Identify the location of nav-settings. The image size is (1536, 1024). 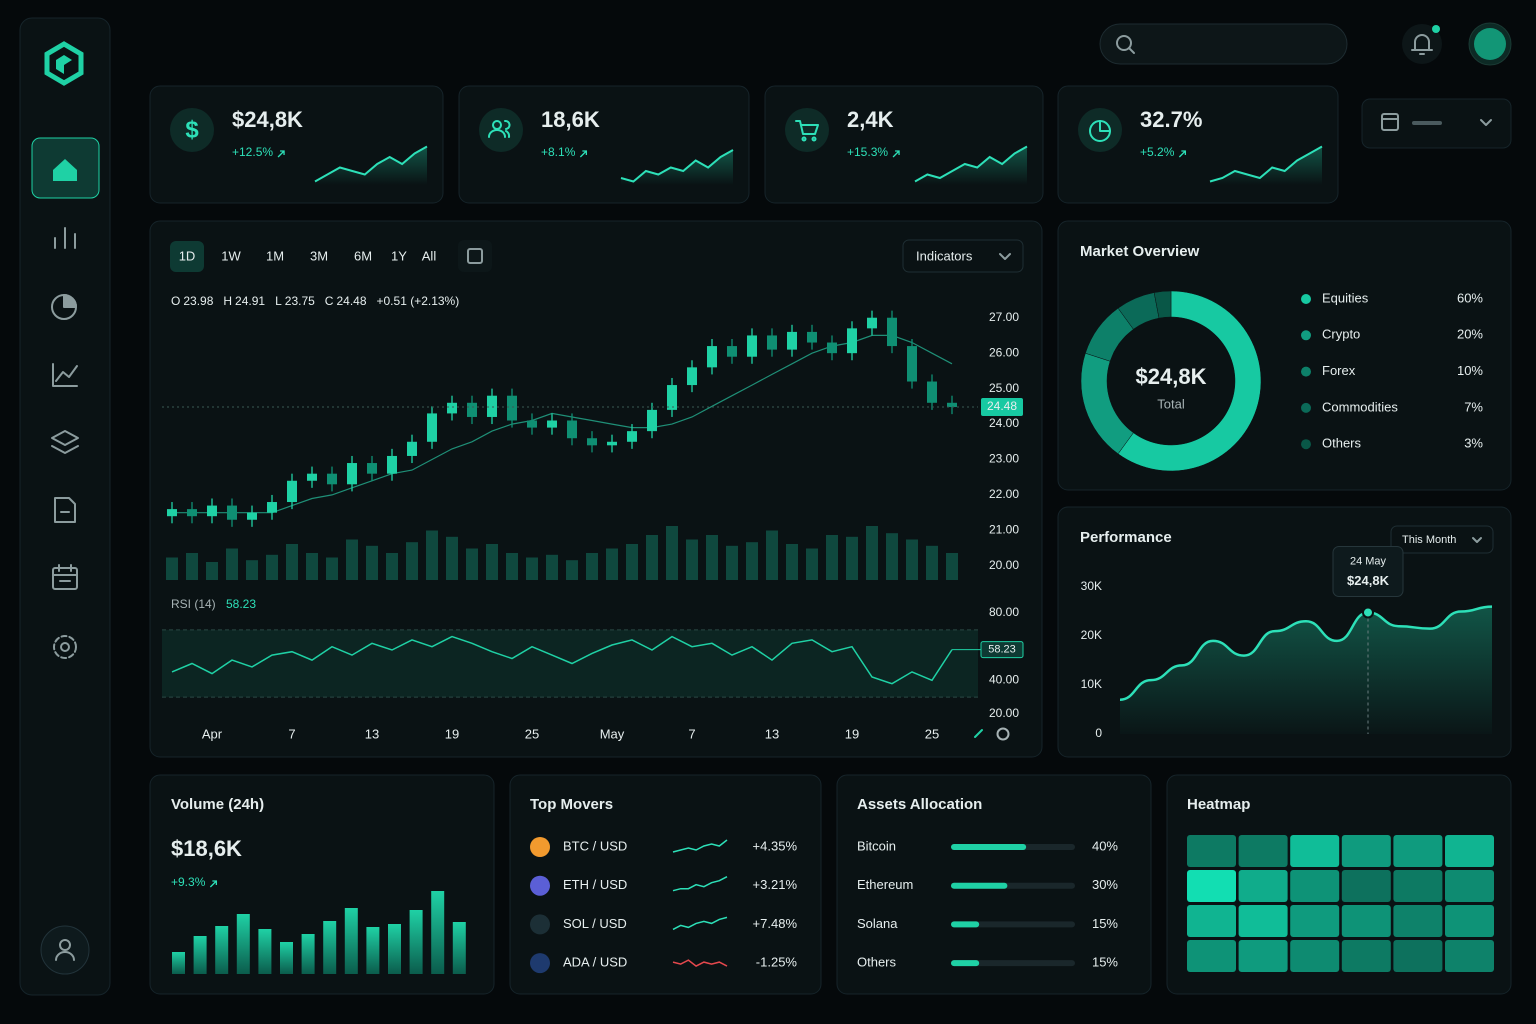
(65, 647).